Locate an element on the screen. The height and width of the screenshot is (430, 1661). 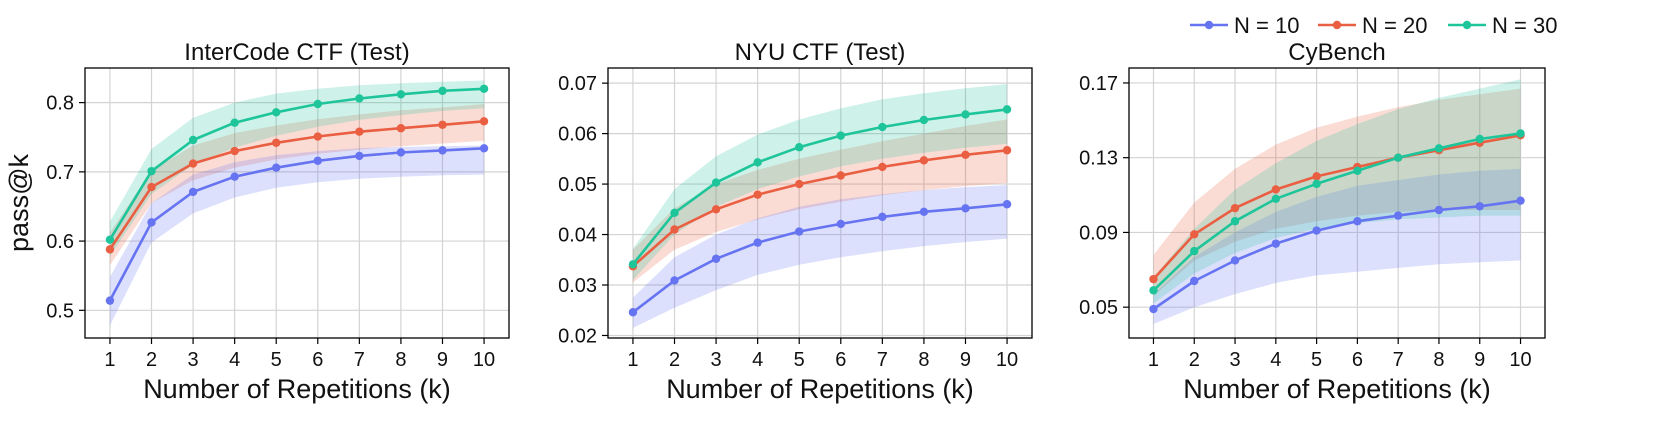
y-tick-label: 0.7 is located at coordinates (60, 173).